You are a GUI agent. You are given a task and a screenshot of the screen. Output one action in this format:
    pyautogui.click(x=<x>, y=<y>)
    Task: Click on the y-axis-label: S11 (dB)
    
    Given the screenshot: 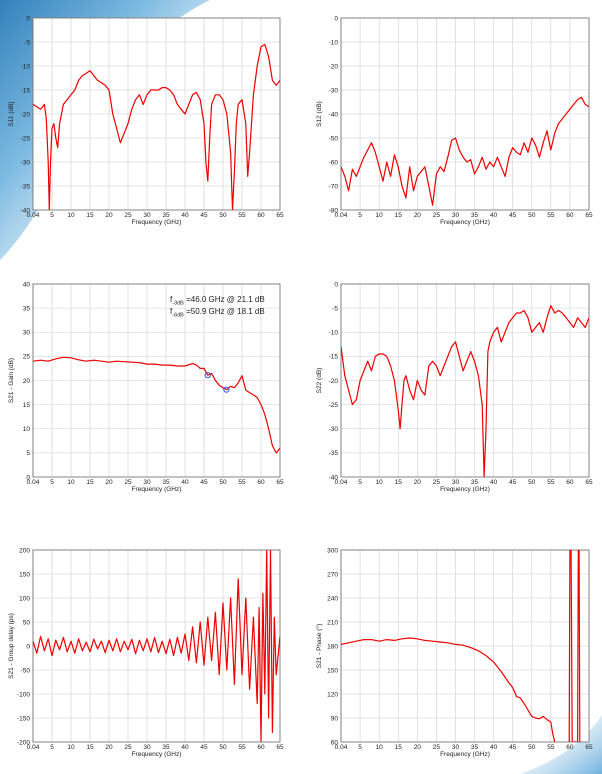 What is the action you would take?
    pyautogui.click(x=11, y=113)
    